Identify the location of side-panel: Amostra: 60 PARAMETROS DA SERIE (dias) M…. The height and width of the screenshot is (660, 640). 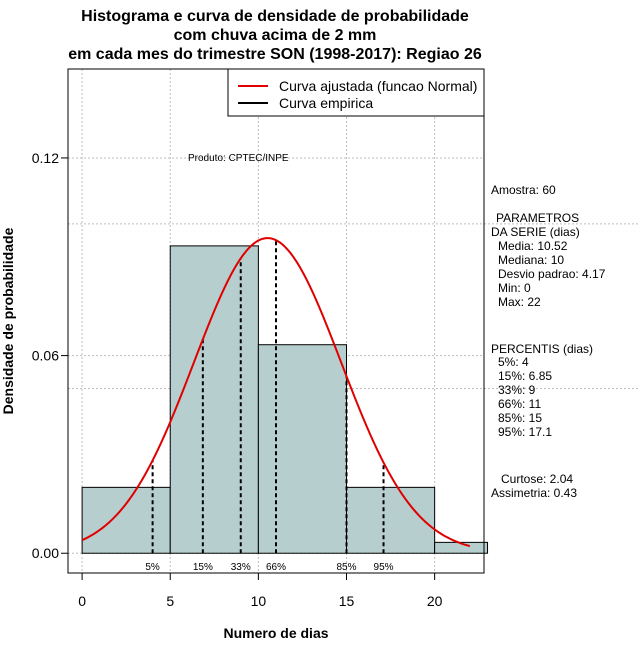
(548, 341).